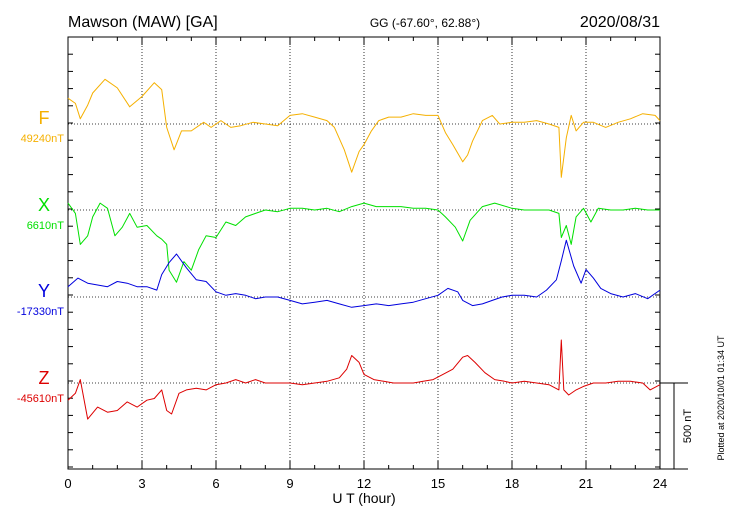 This screenshot has width=730, height=520. What do you see at coordinates (289, 483) in the screenshot?
I see `x-tick-label: 9` at bounding box center [289, 483].